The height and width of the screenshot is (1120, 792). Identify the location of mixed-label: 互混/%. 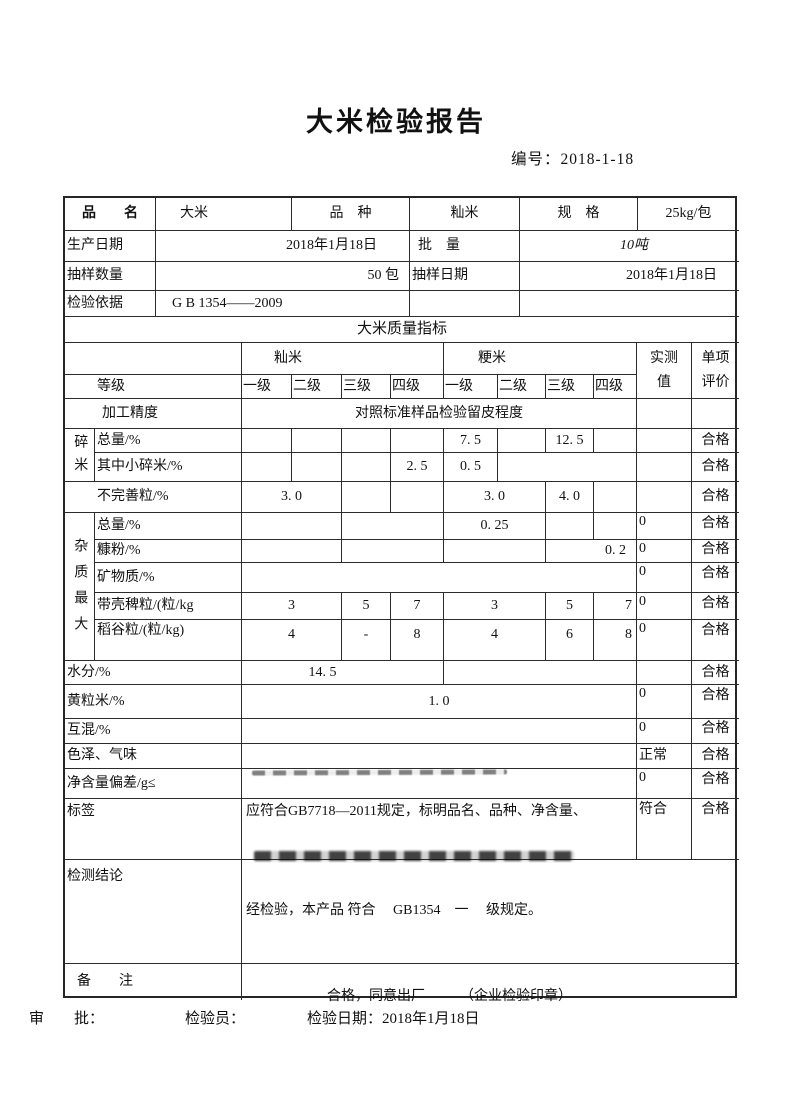
(153, 731).